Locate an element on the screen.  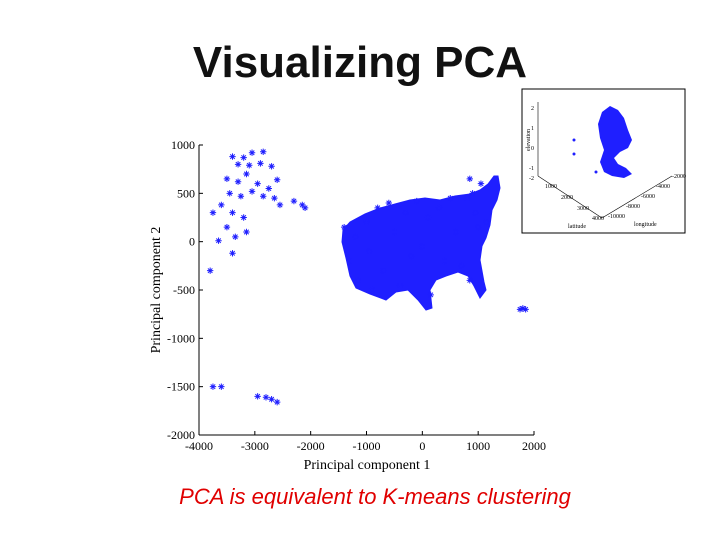
inset-depth-axis is located at coordinates (570, 197).